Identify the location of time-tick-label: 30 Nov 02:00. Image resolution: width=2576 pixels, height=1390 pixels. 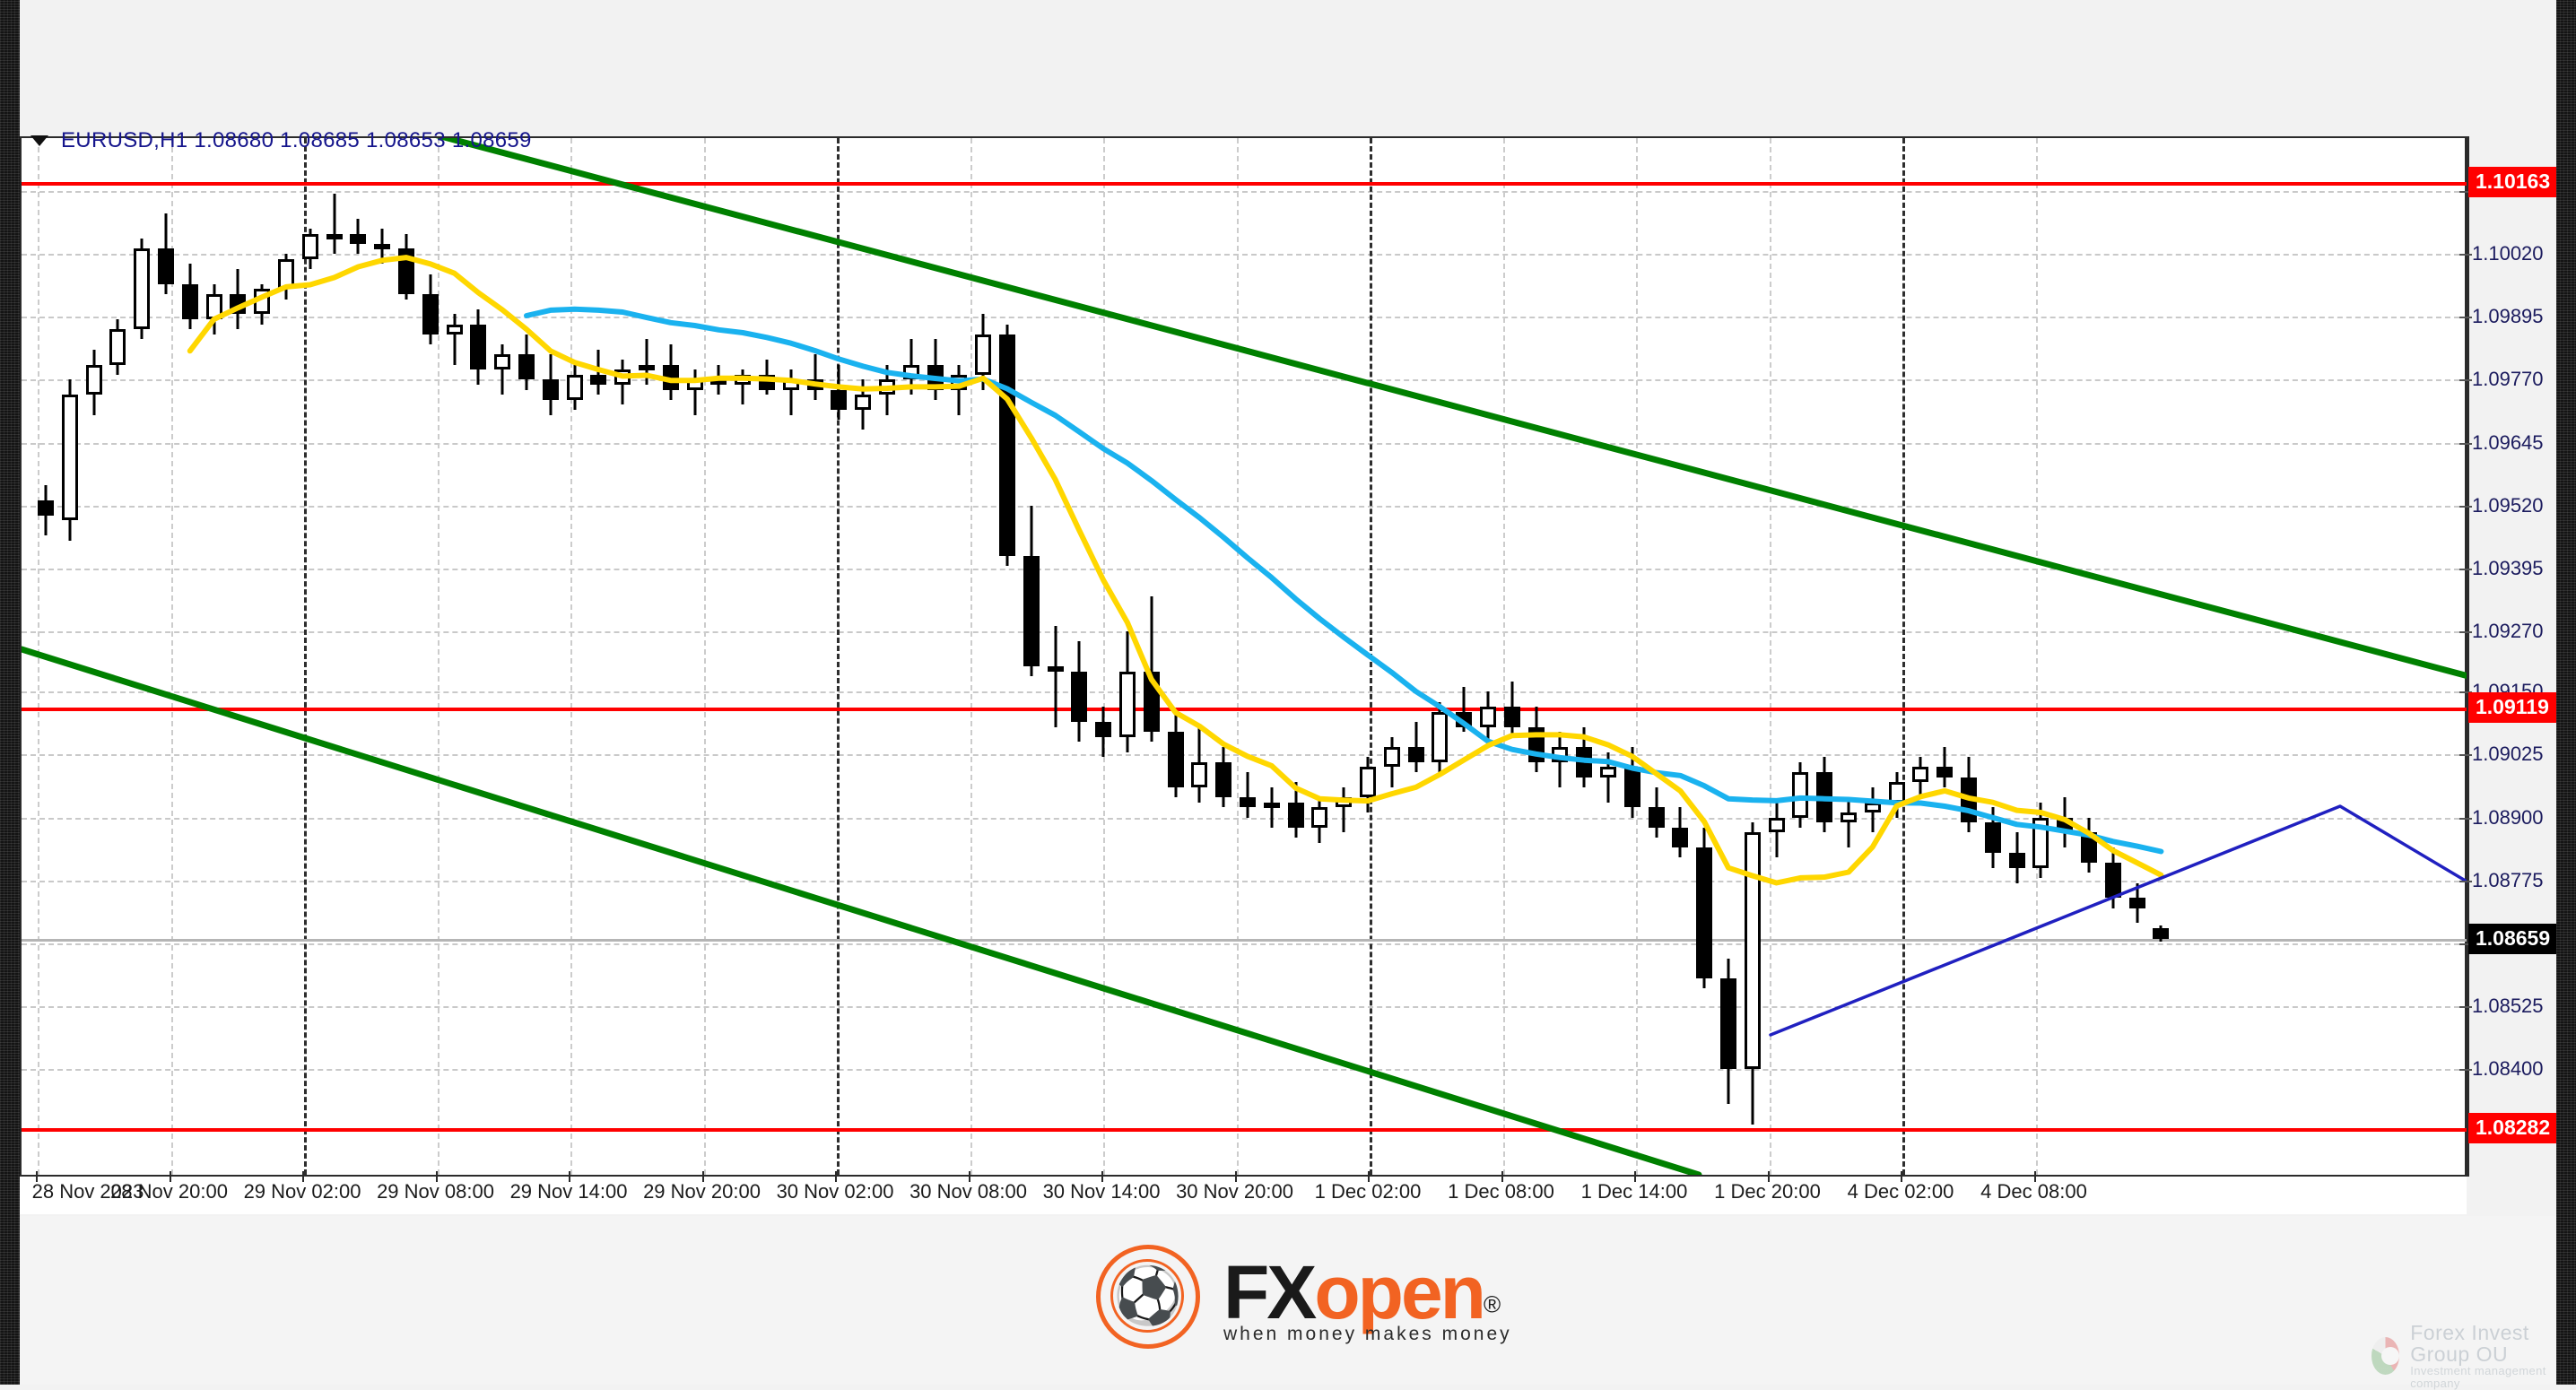
(835, 1191).